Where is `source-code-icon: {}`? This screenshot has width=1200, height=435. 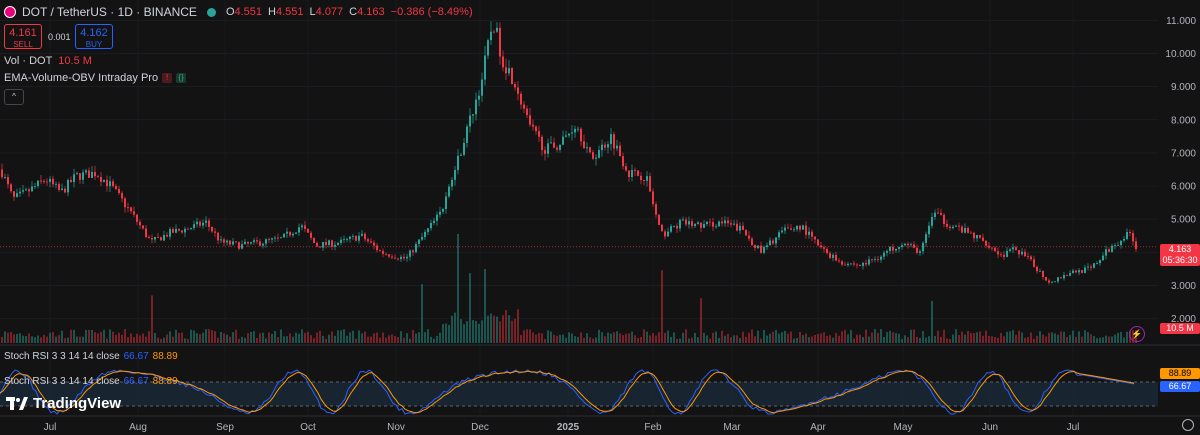
source-code-icon: {} is located at coordinates (181, 78).